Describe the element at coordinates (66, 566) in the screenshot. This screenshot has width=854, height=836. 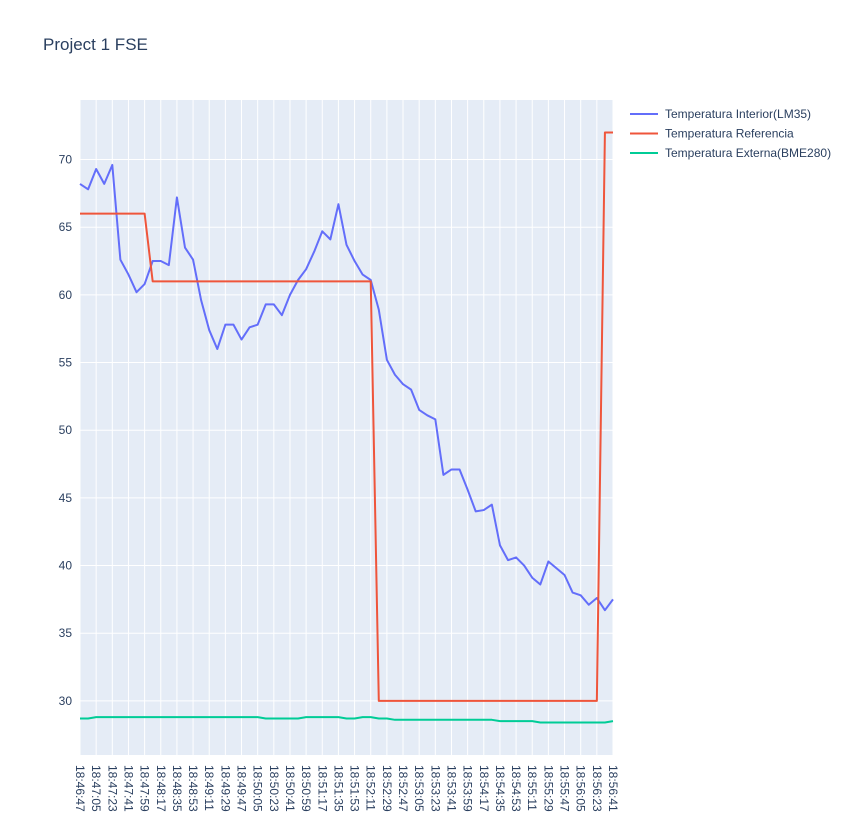
I see `y-tick-label: 40` at that location.